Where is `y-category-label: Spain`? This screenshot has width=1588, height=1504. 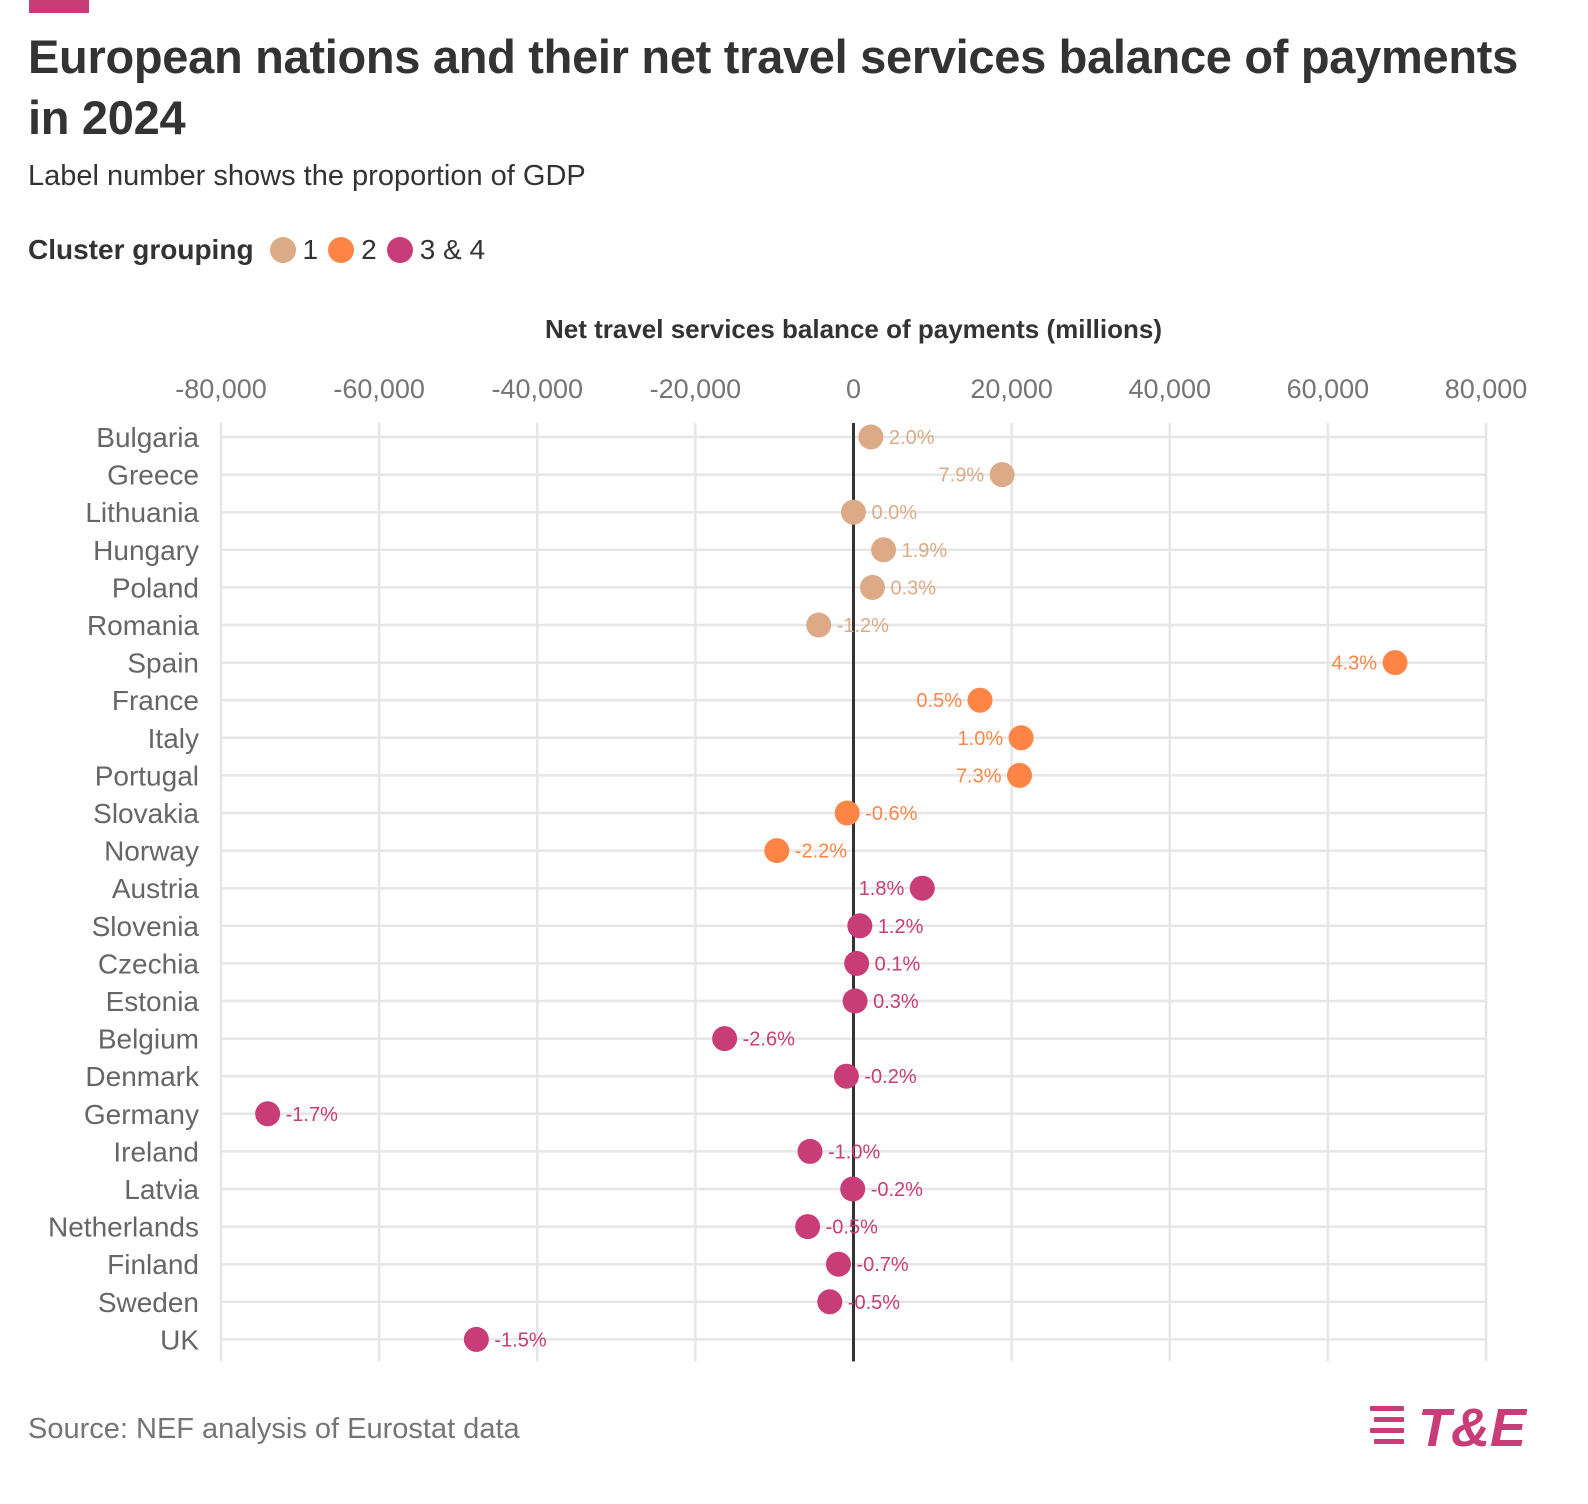
y-category-label: Spain is located at coordinates (163, 663).